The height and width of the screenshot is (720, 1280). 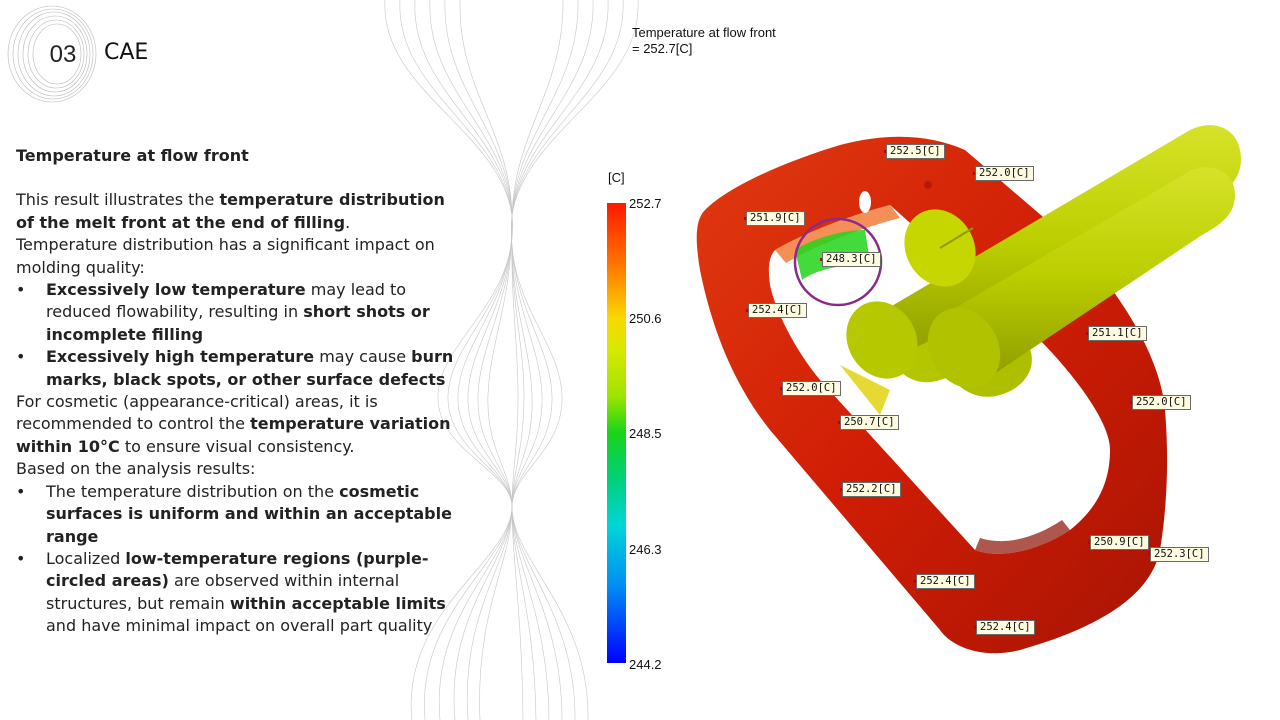 What do you see at coordinates (851, 259) in the screenshot?
I see `temperature-probe: 248.3[C]` at bounding box center [851, 259].